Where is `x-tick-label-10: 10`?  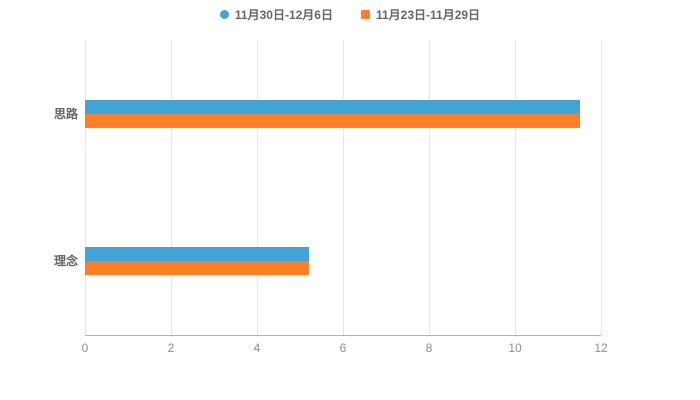 x-tick-label-10: 10 is located at coordinates (515, 348).